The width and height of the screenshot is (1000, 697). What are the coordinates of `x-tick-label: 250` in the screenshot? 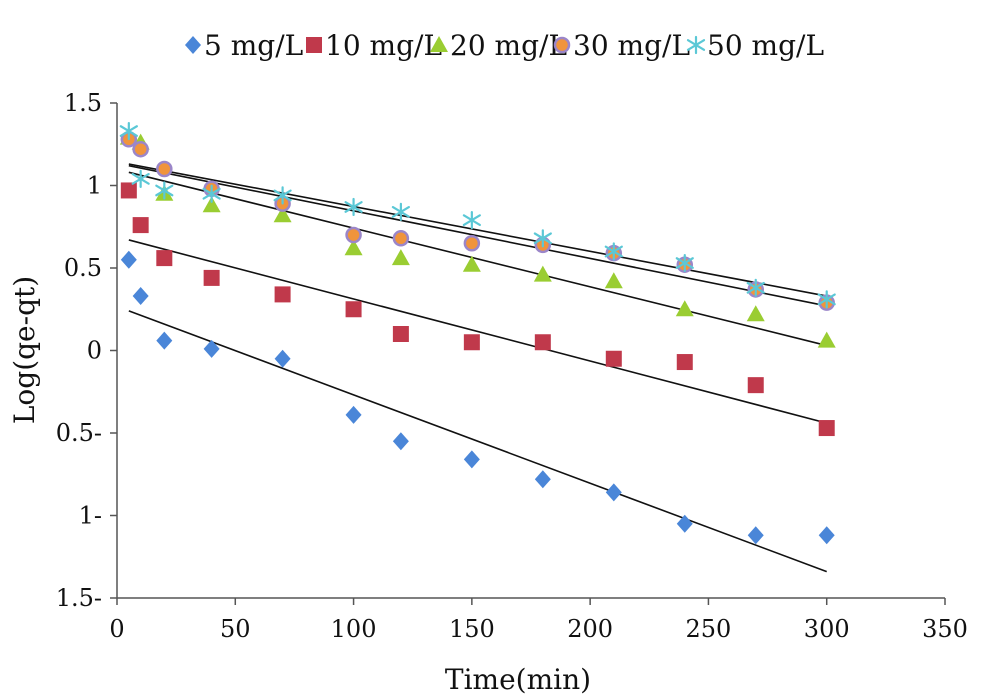 It's located at (709, 629).